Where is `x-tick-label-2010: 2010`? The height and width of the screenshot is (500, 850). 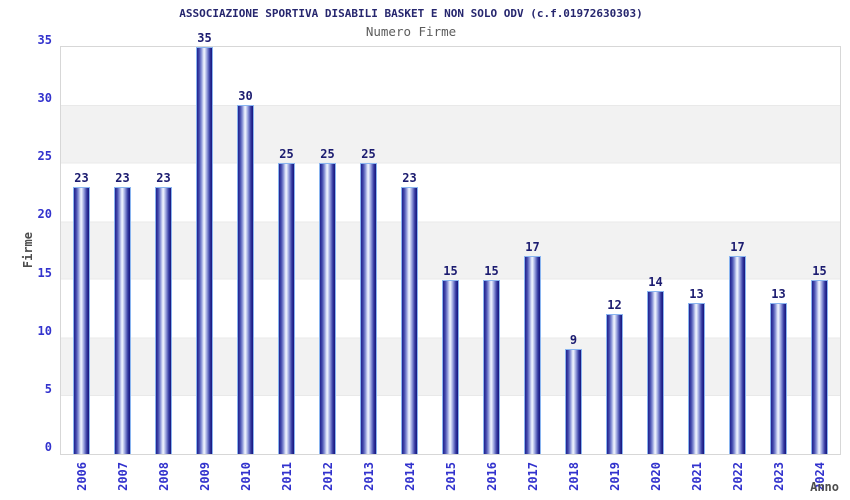 x-tick-label-2010: 2010 is located at coordinates (245, 476).